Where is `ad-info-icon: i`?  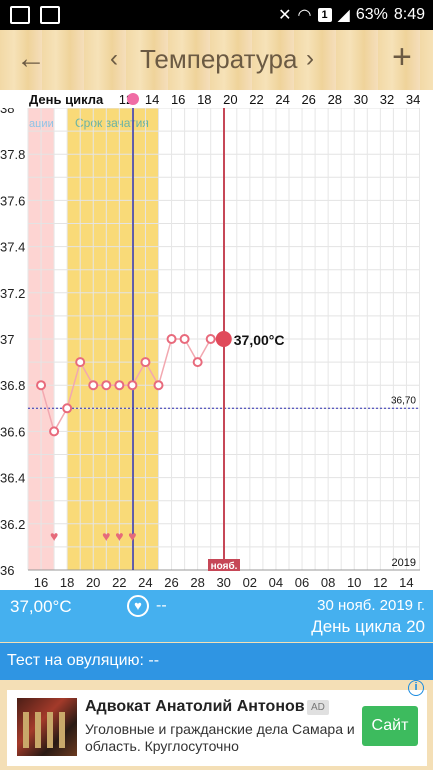 ad-info-icon: i is located at coordinates (416, 688).